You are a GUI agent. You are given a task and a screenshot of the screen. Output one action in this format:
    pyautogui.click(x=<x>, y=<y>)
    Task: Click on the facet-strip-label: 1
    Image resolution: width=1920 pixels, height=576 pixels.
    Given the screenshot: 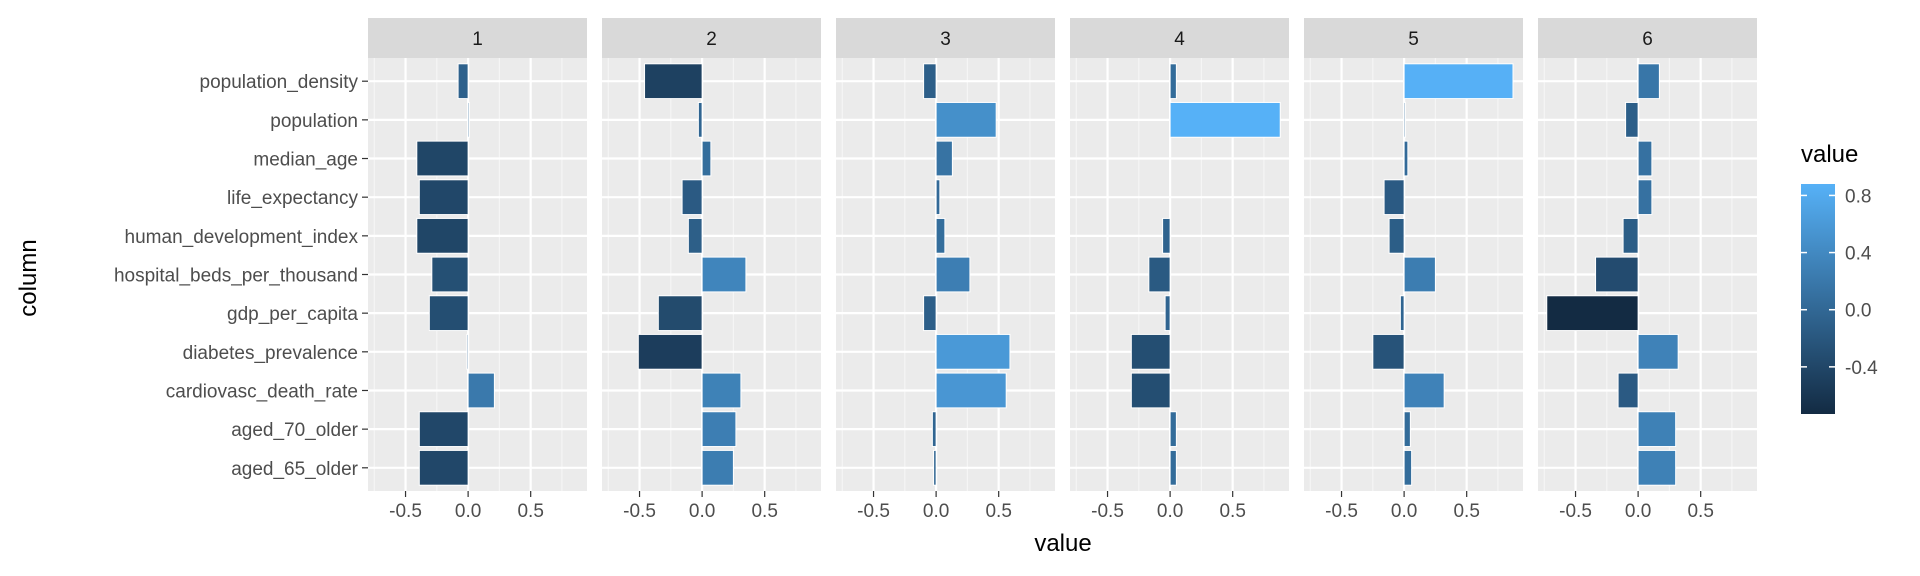 What is the action you would take?
    pyautogui.click(x=477, y=39)
    